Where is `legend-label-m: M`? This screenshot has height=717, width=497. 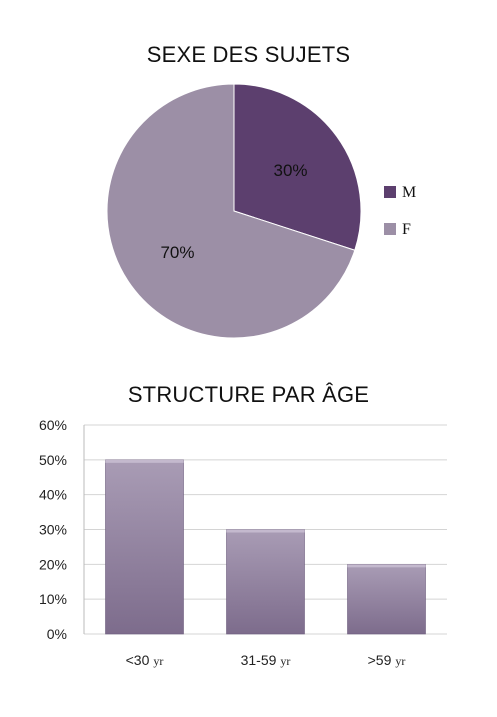
legend-label-m: M is located at coordinates (409, 192).